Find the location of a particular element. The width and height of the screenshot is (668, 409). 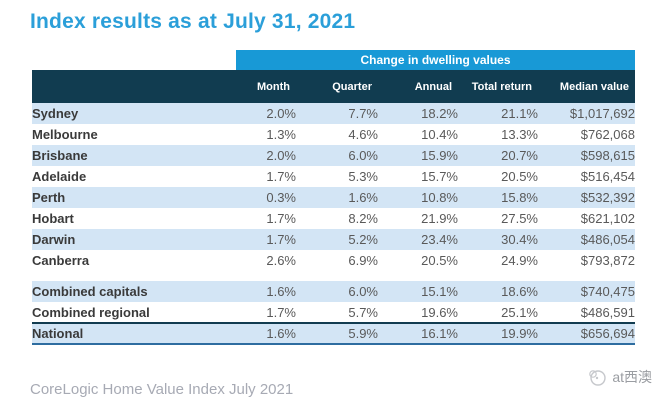

row-name: Perth is located at coordinates (49, 197).